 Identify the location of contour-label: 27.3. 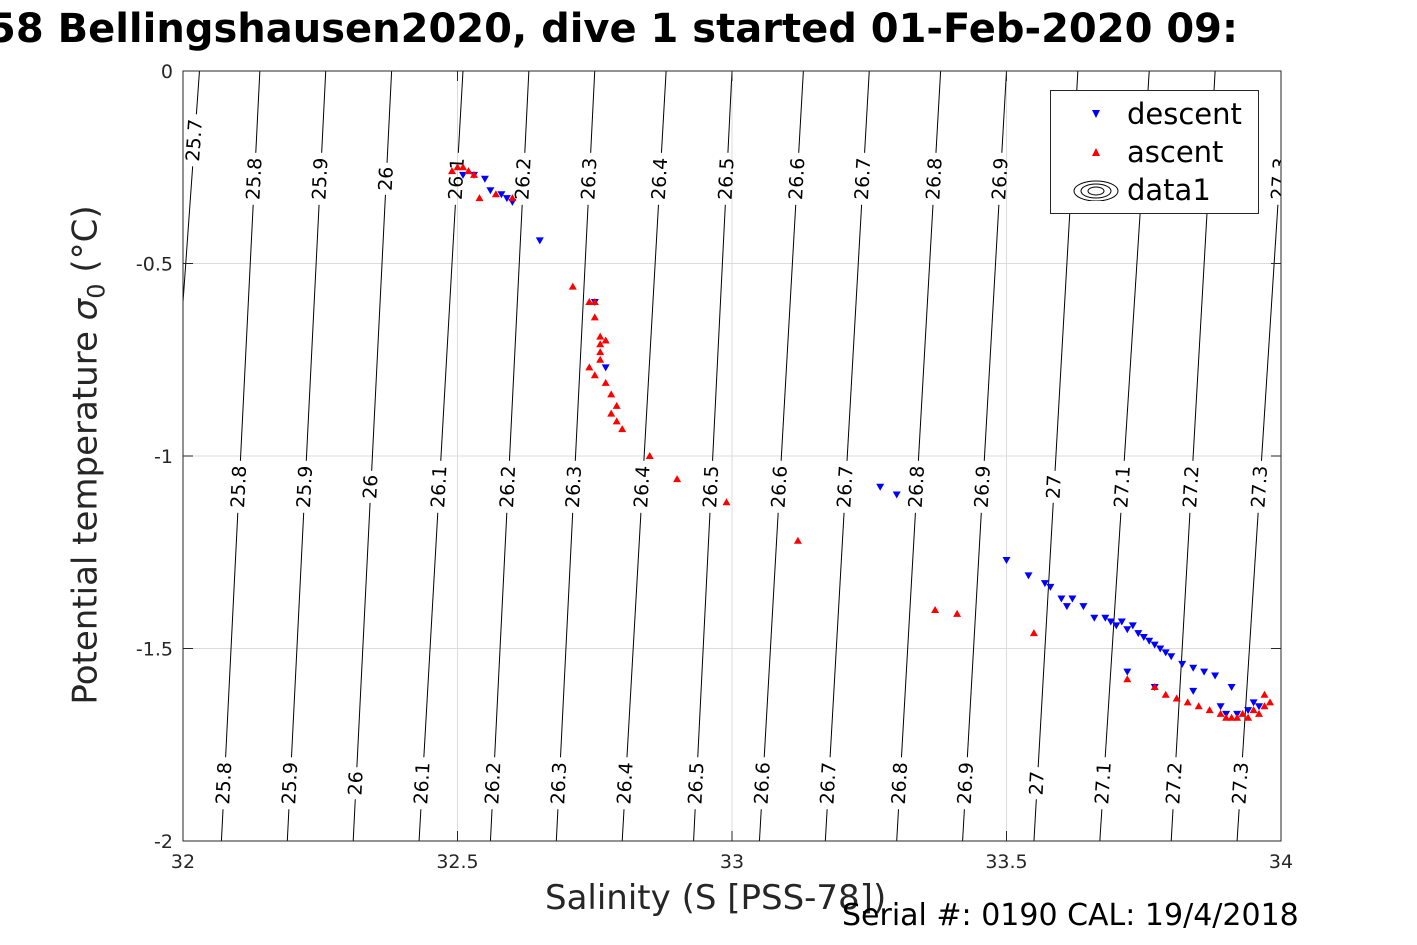
(1279, 179).